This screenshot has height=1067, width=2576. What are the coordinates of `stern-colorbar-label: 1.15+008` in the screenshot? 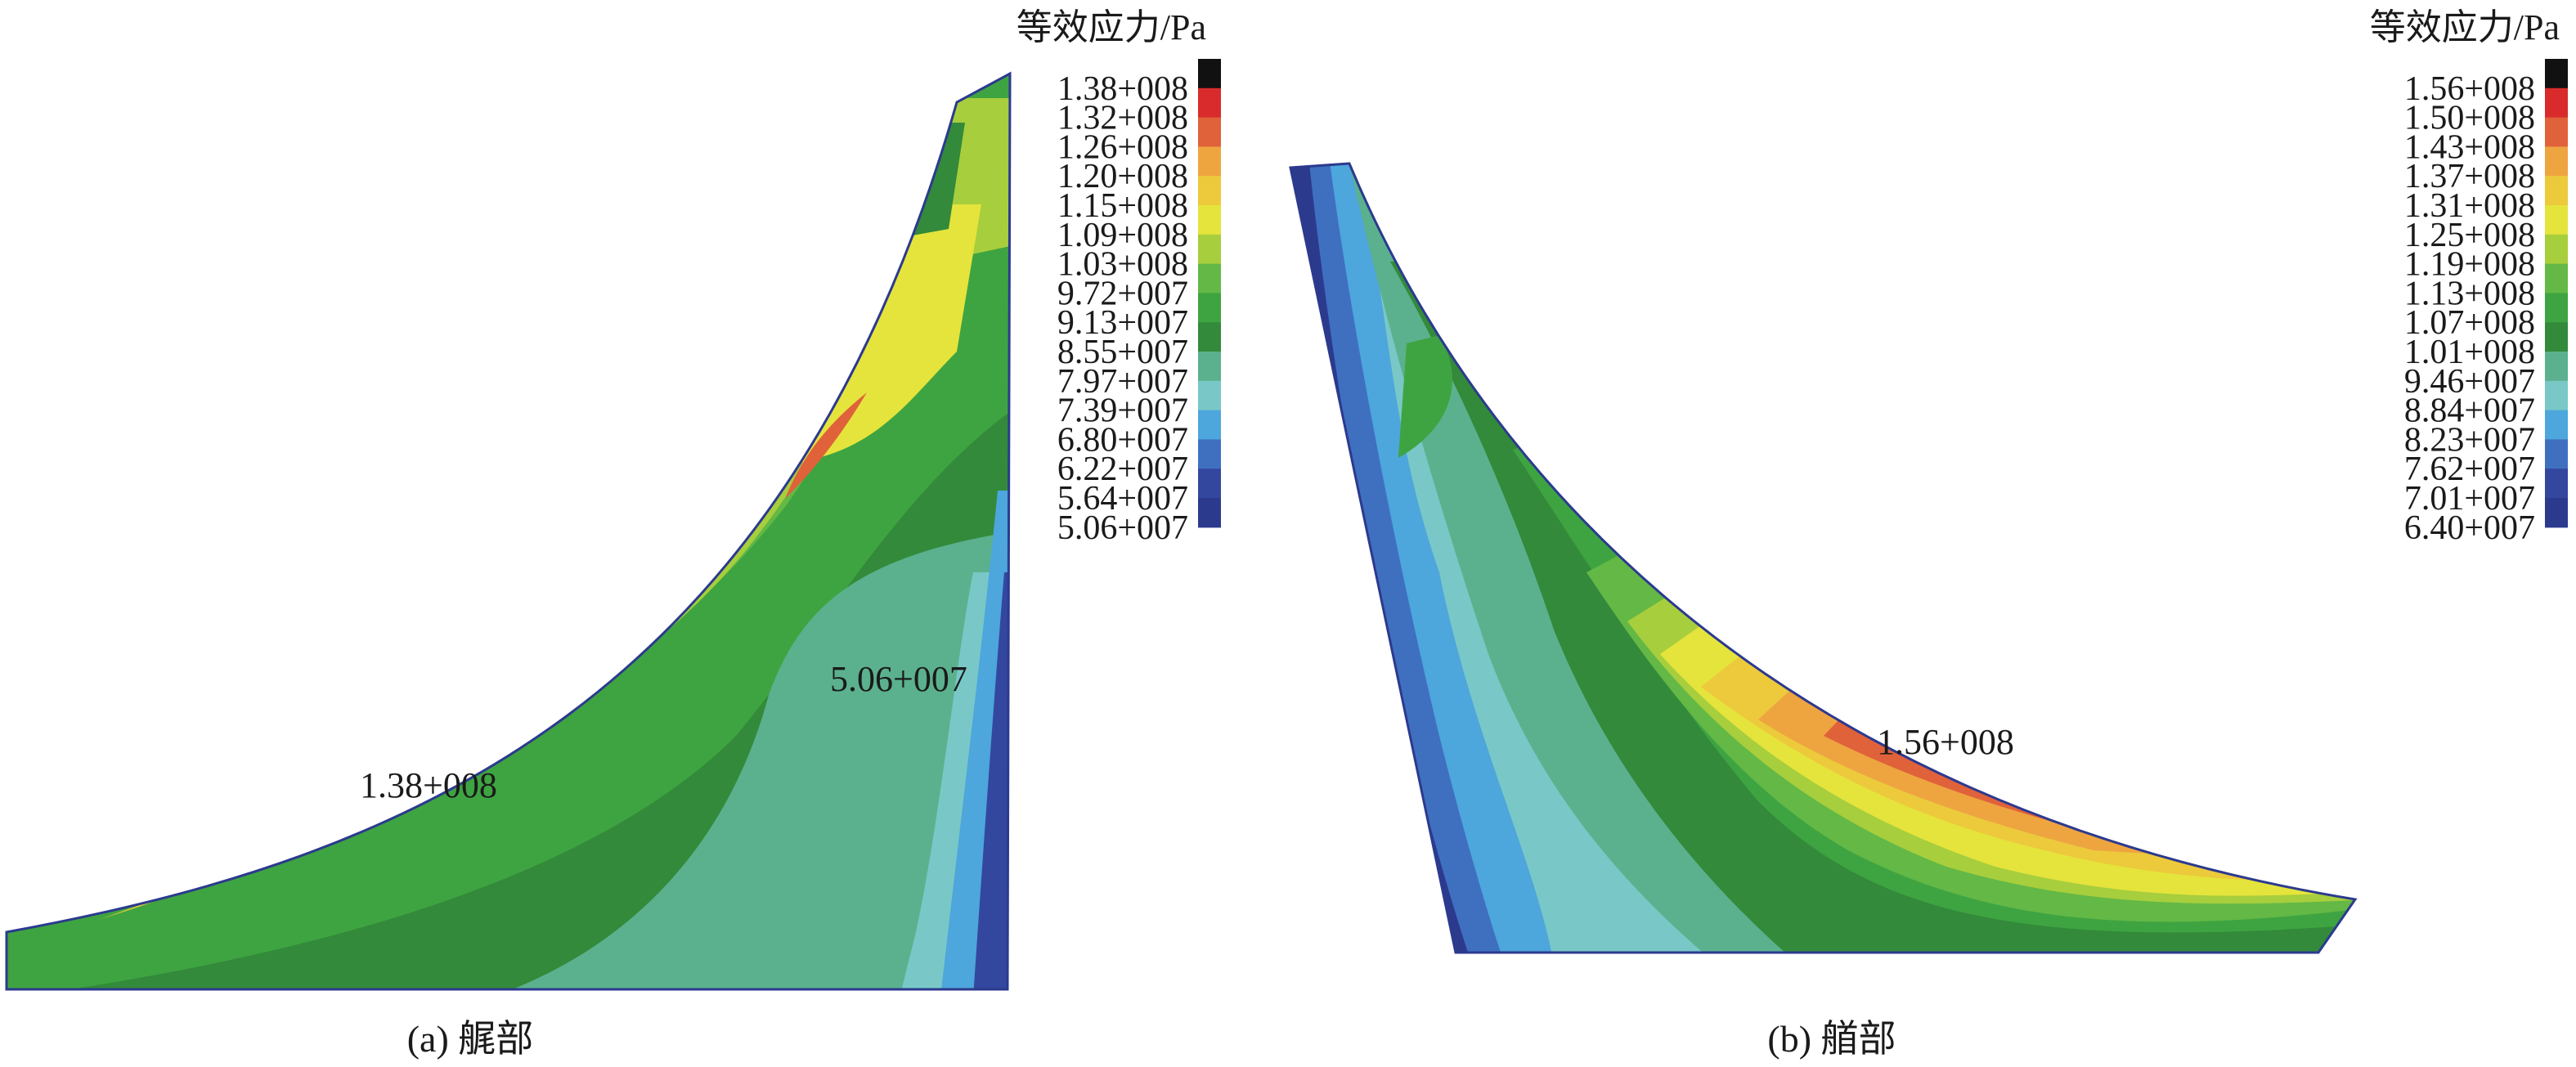 It's located at (1123, 206).